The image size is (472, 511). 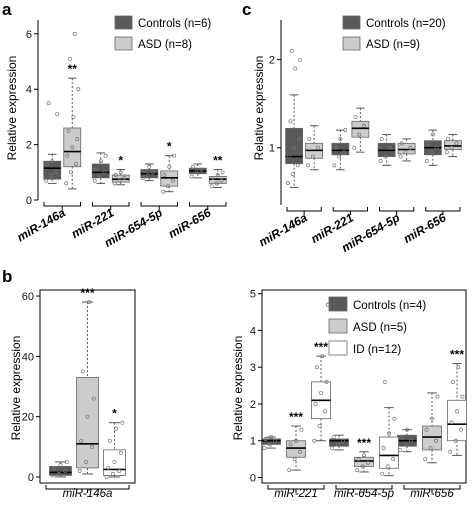 What do you see at coordinates (377, 350) in the screenshot?
I see `panel-b-right-legend-label: ID (n=12)` at bounding box center [377, 350].